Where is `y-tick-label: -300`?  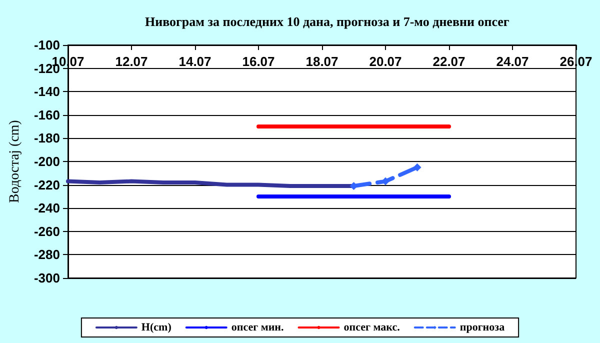 y-tick-label: -300 is located at coordinates (47, 278).